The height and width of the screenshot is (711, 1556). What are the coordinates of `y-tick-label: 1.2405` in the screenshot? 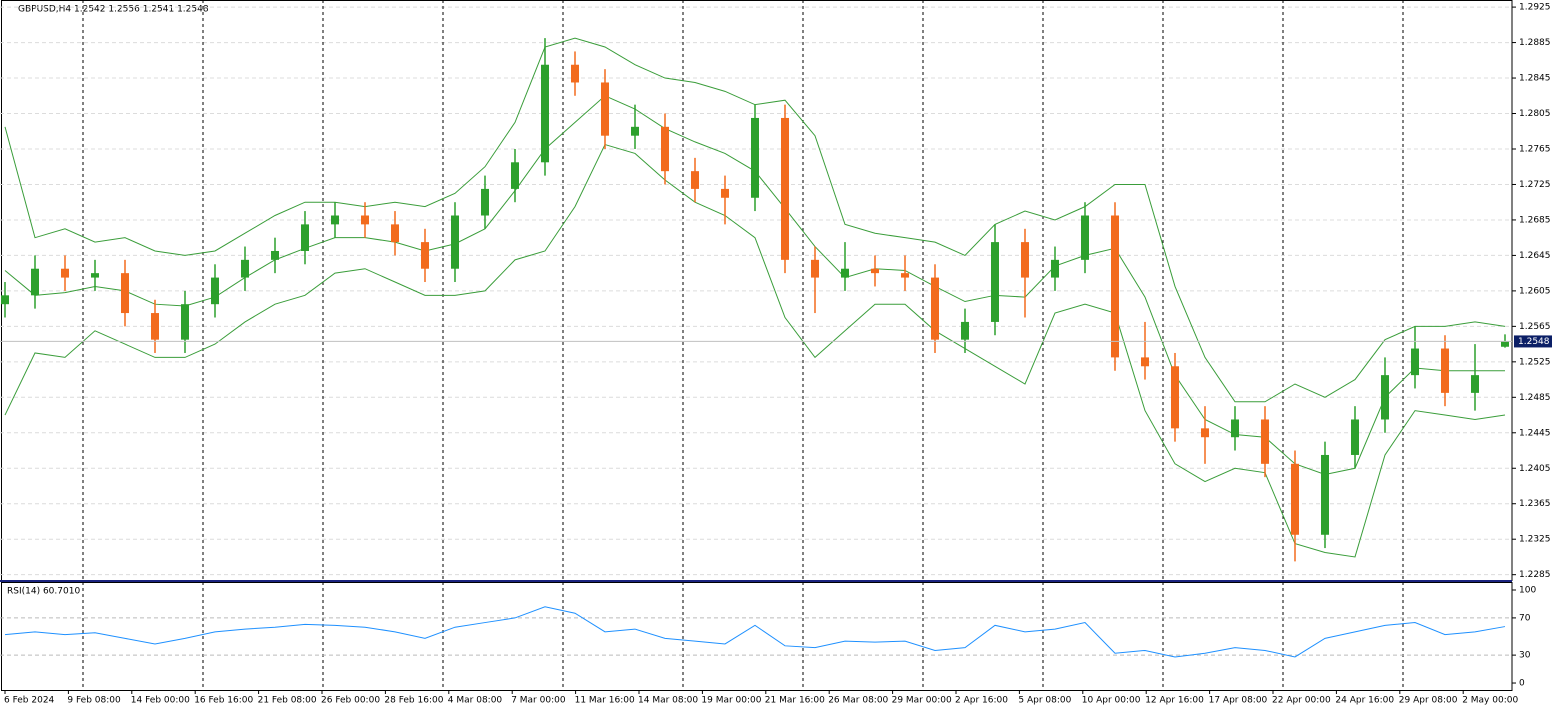 It's located at (1535, 469).